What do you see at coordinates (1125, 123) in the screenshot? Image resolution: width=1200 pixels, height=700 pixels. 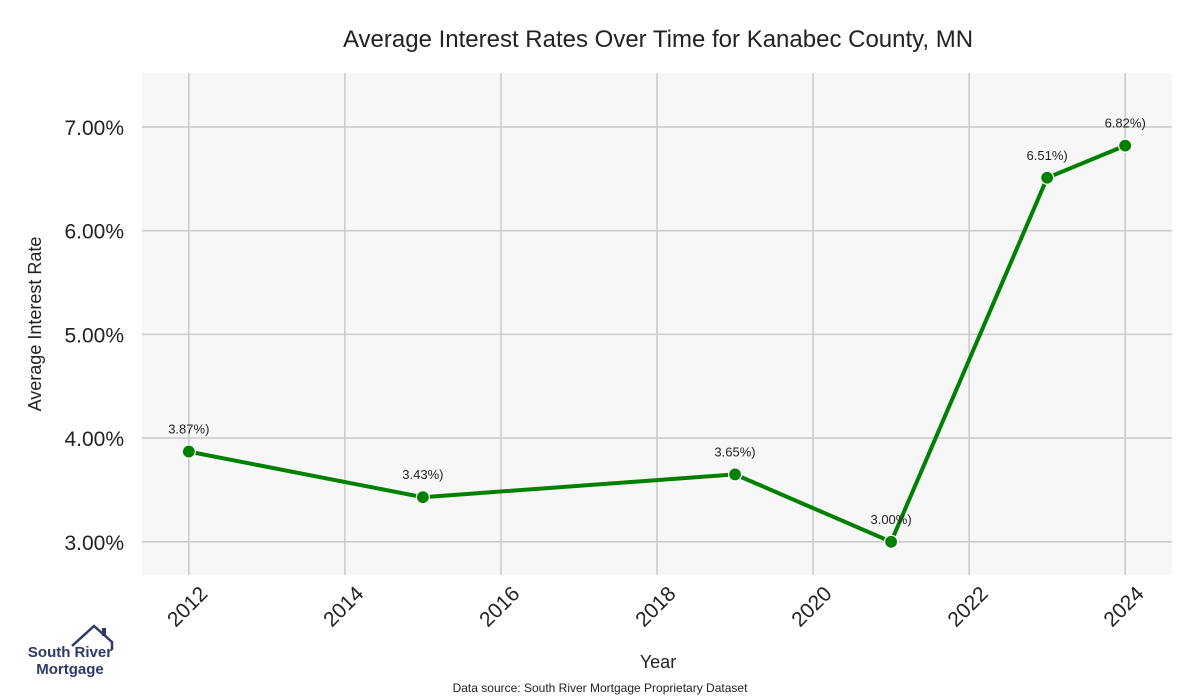 I see `data-label: 6.82%)` at bounding box center [1125, 123].